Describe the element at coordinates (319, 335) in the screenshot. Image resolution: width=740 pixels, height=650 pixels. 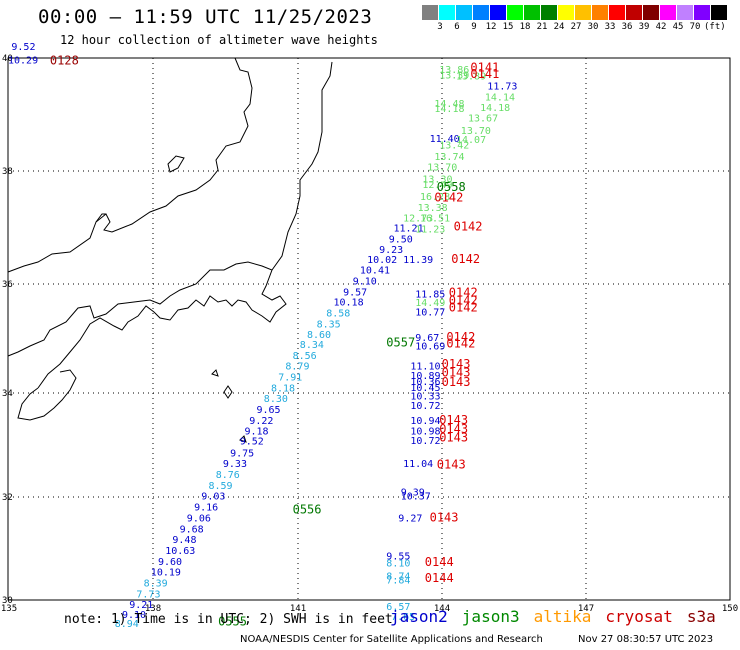
I see `wave-height-label: 8.60` at that location.